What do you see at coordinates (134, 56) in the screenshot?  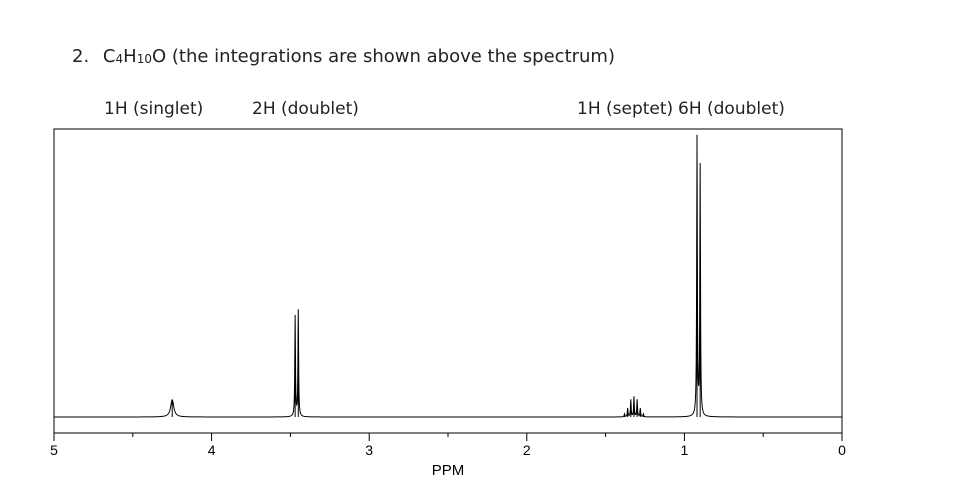 I see `molecular-formula: C4H10O` at bounding box center [134, 56].